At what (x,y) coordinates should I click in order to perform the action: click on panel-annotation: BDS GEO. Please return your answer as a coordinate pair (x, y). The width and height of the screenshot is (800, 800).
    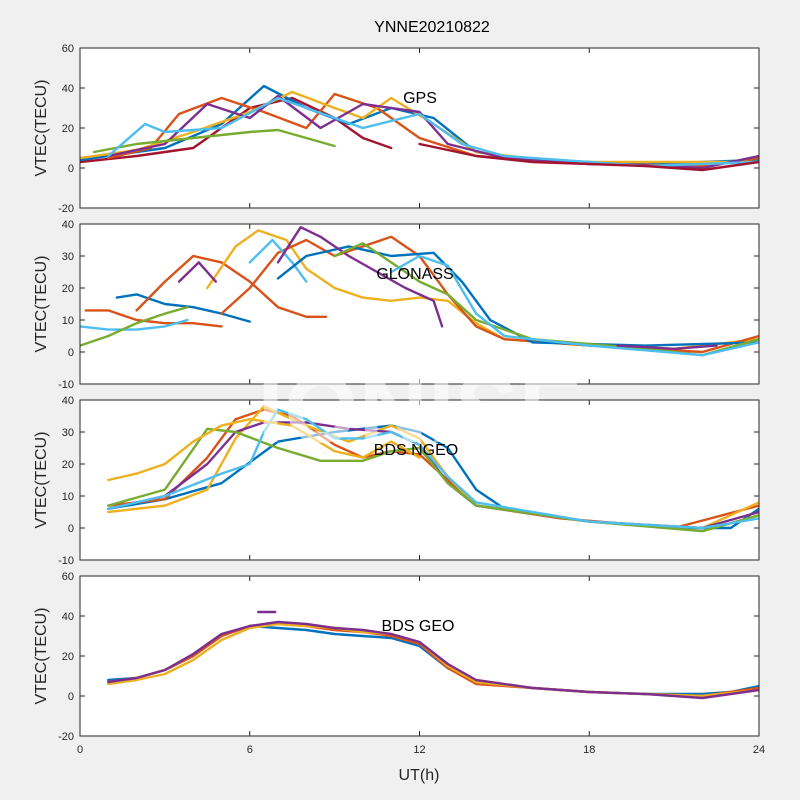
    Looking at the image, I should click on (418, 626).